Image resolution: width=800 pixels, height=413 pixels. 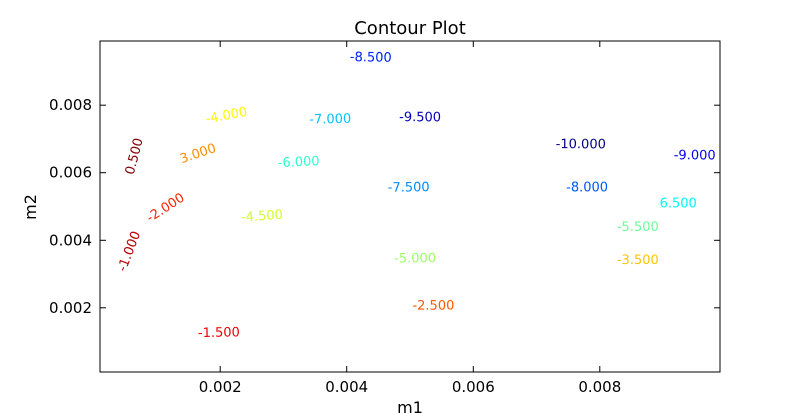 I want to click on contour-label-text: -1.500, so click(x=219, y=333).